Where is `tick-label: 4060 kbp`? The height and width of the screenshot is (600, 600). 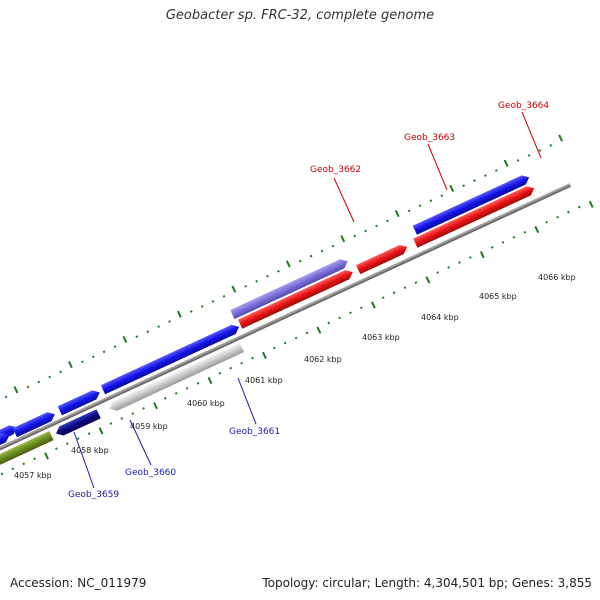
tick-label: 4060 kbp is located at coordinates (206, 403).